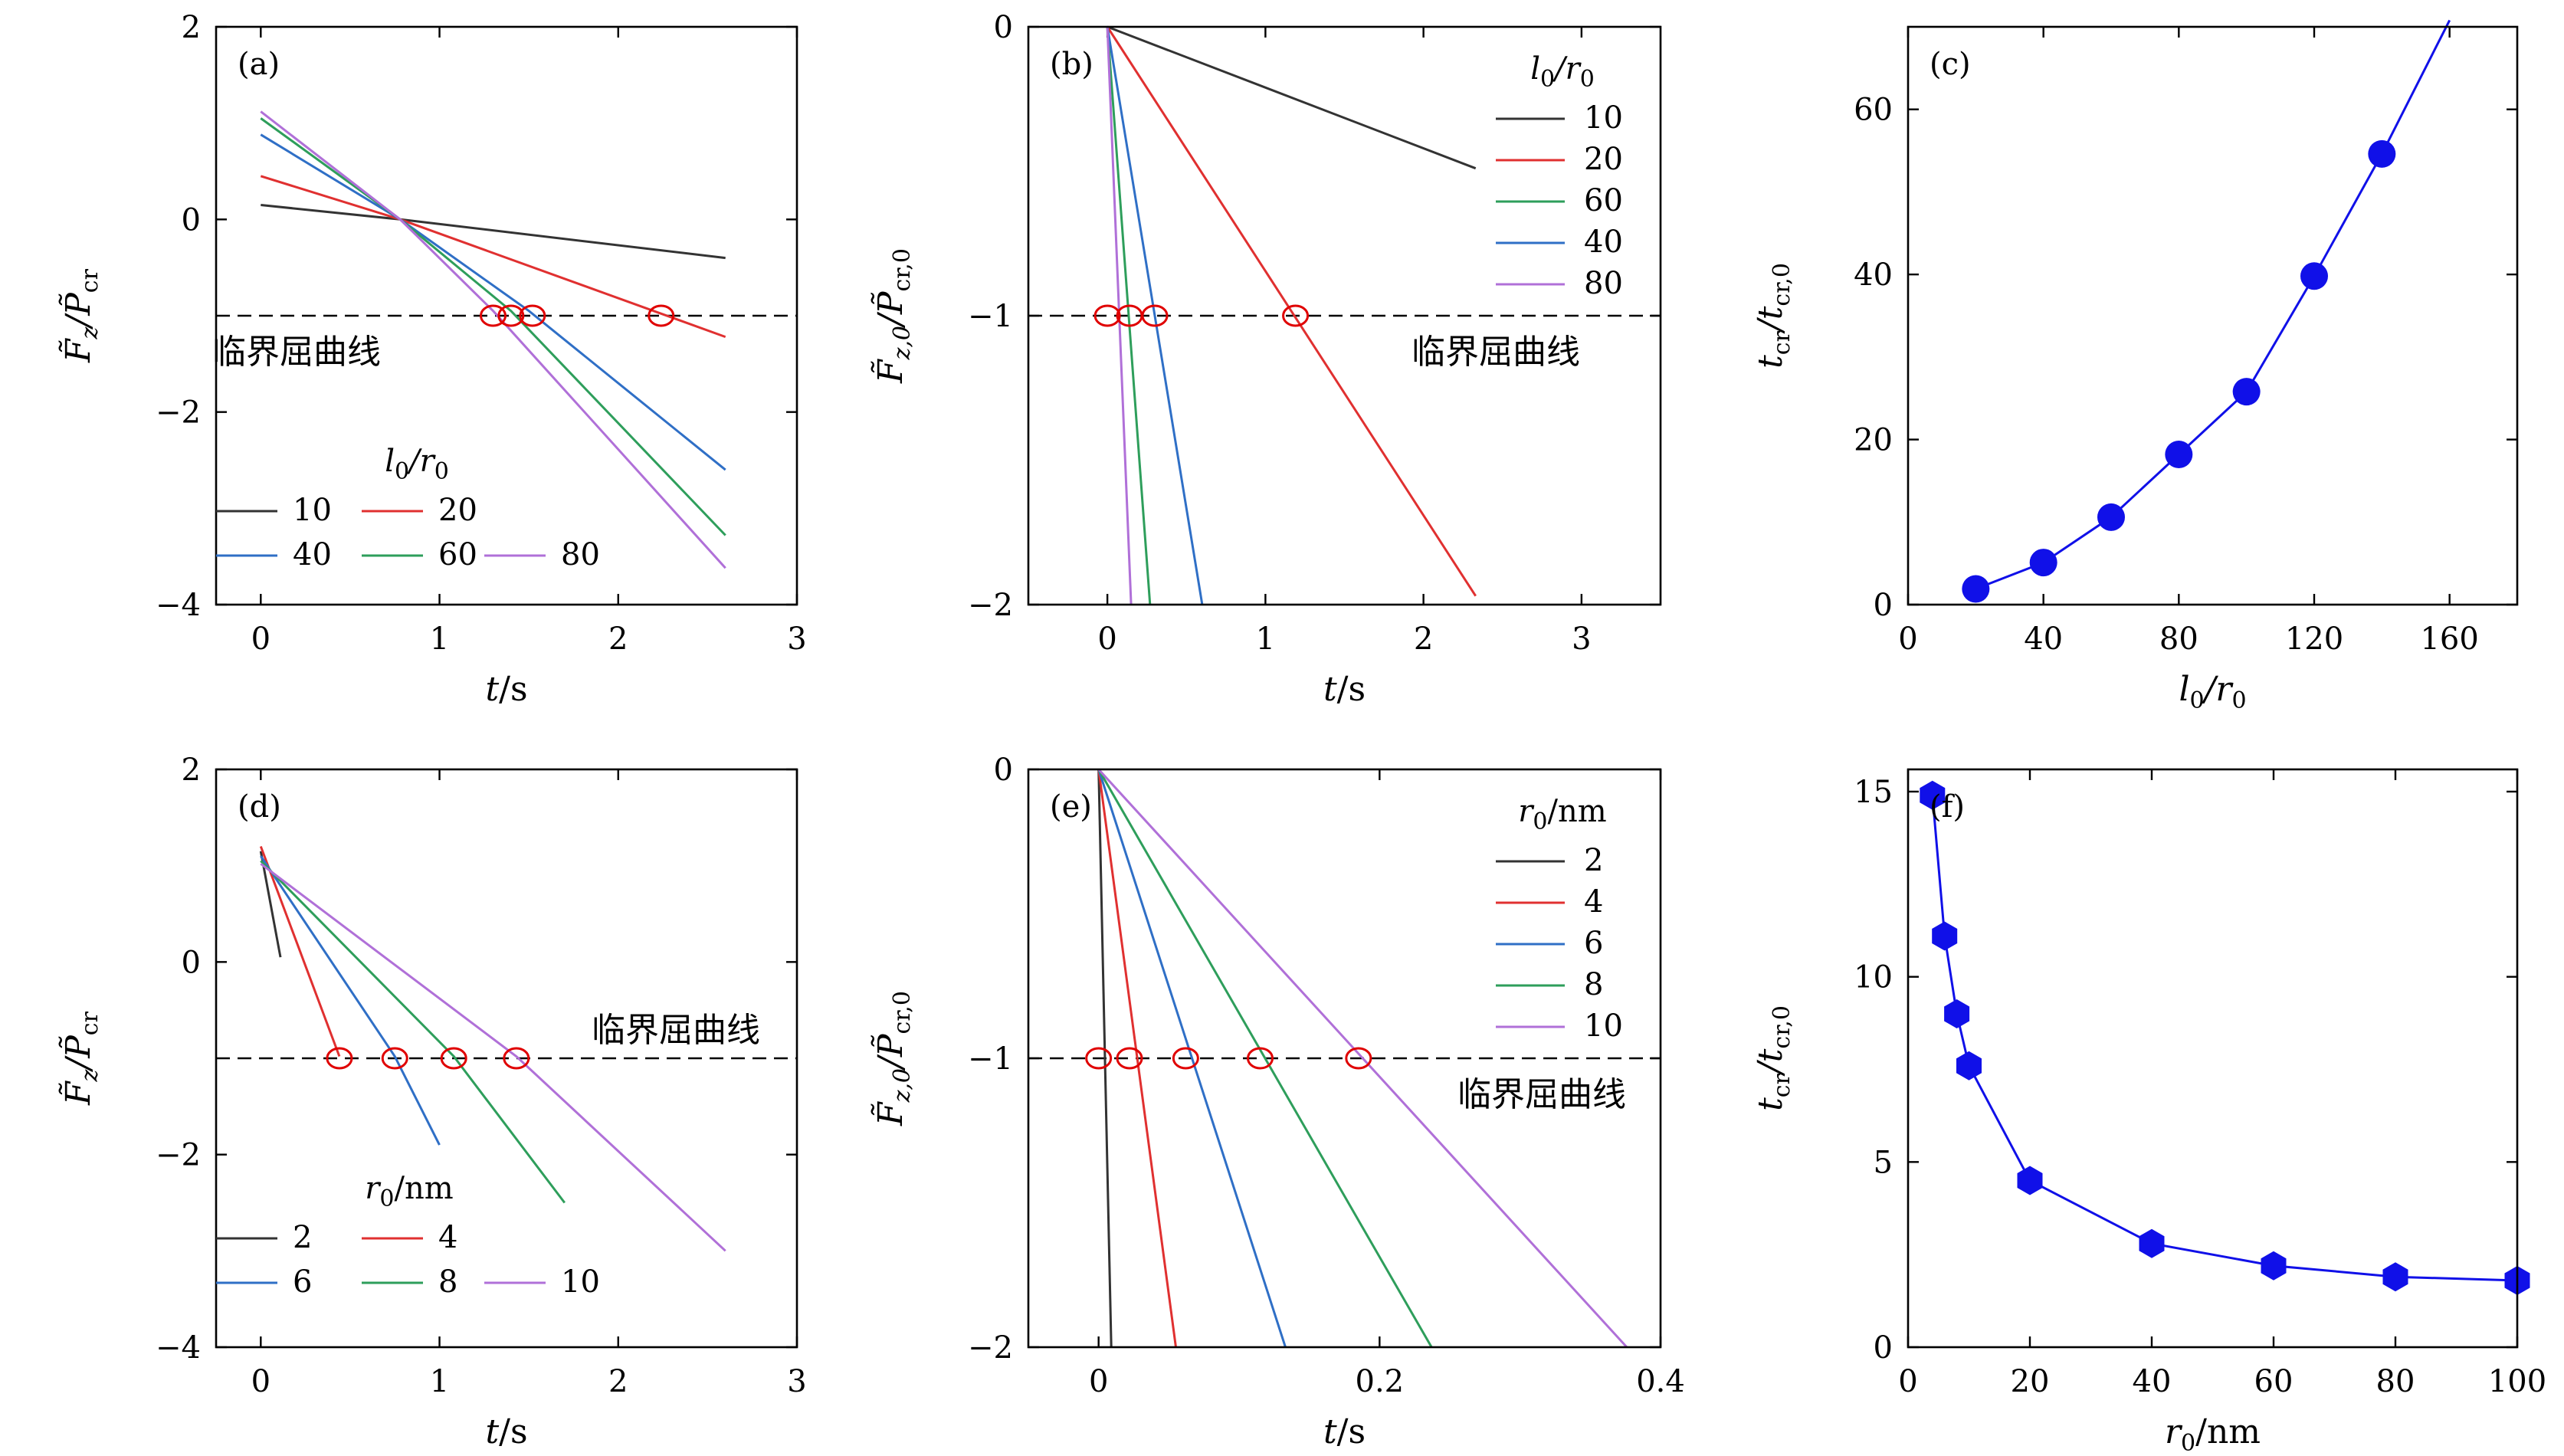  I want to click on legend-label-20: 20, so click(1603, 159).